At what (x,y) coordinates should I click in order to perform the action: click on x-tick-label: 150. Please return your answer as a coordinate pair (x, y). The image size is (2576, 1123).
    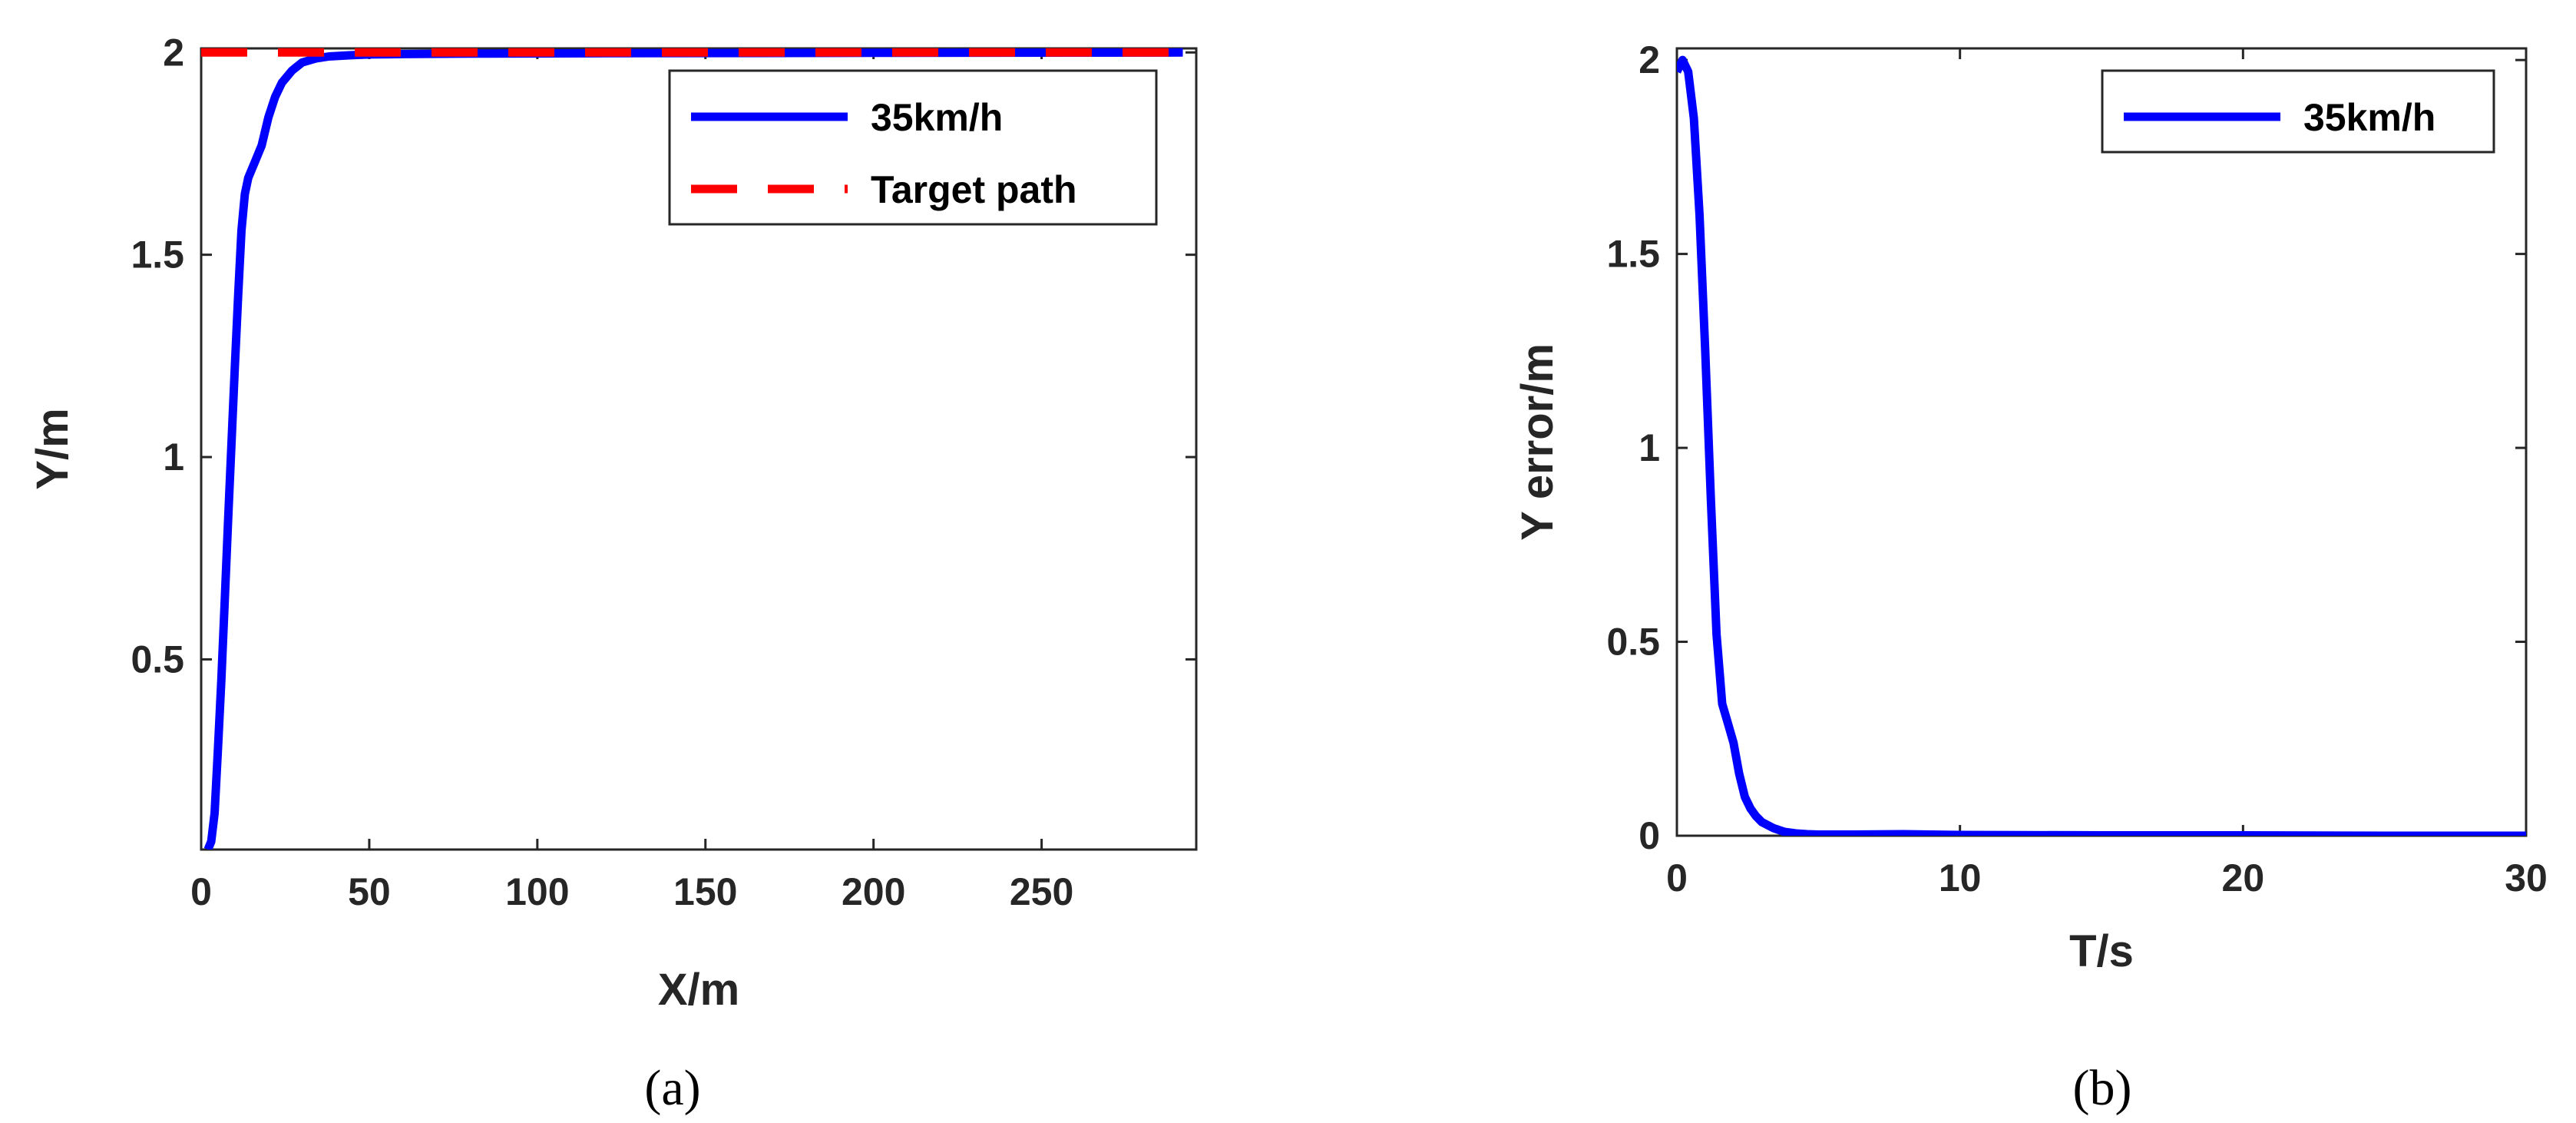
    Looking at the image, I should click on (705, 892).